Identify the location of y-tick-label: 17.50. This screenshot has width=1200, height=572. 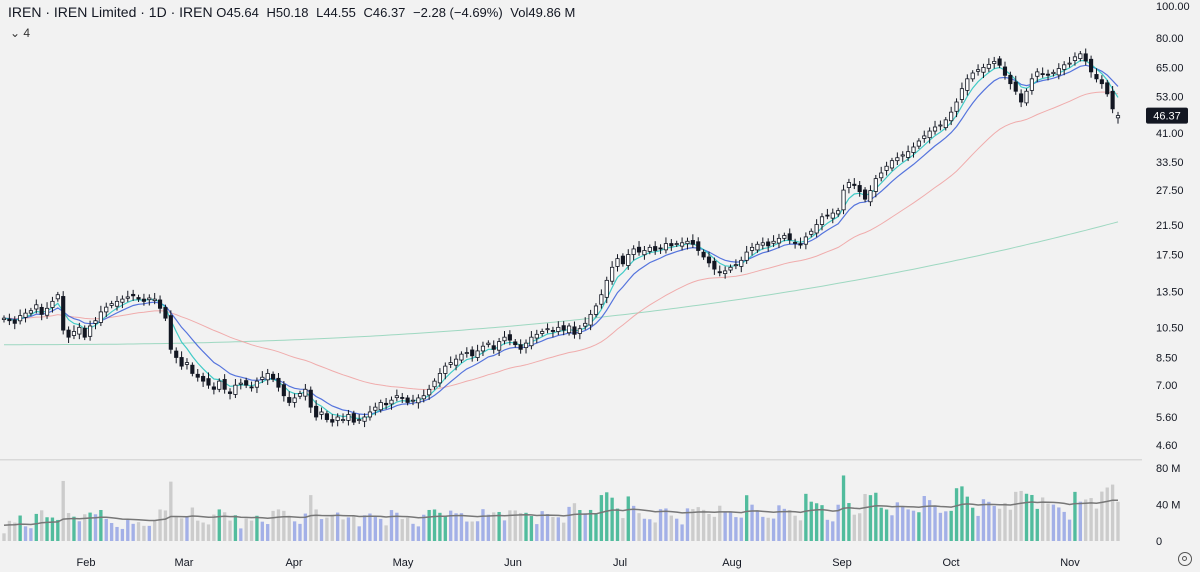
(1170, 256).